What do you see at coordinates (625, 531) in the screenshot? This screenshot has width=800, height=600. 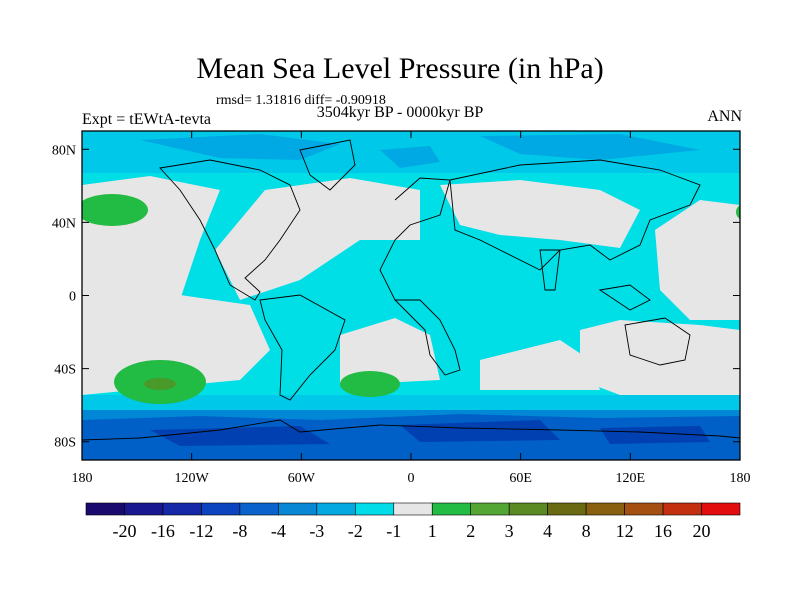 I see `colorbar-label: 12` at bounding box center [625, 531].